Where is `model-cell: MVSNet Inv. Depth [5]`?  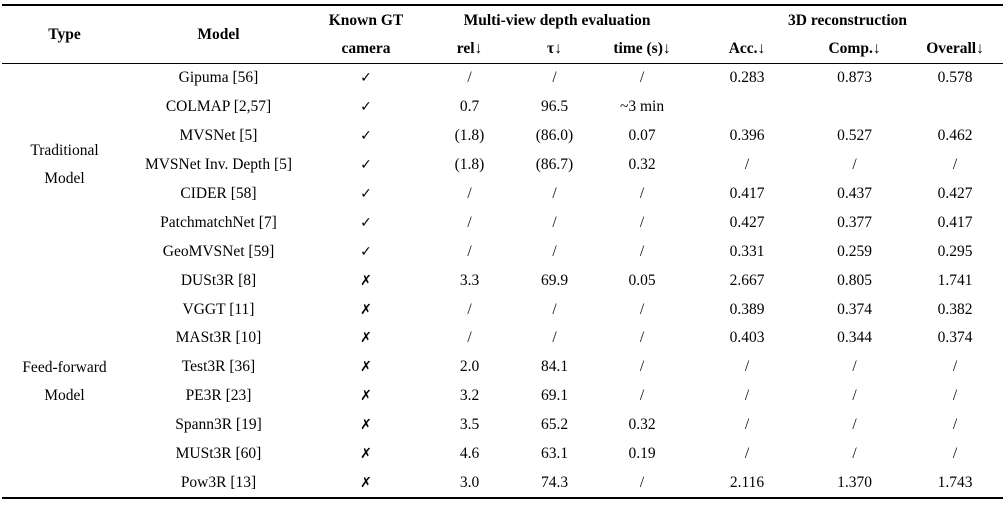
model-cell: MVSNet Inv. Depth [5] is located at coordinates (218, 165).